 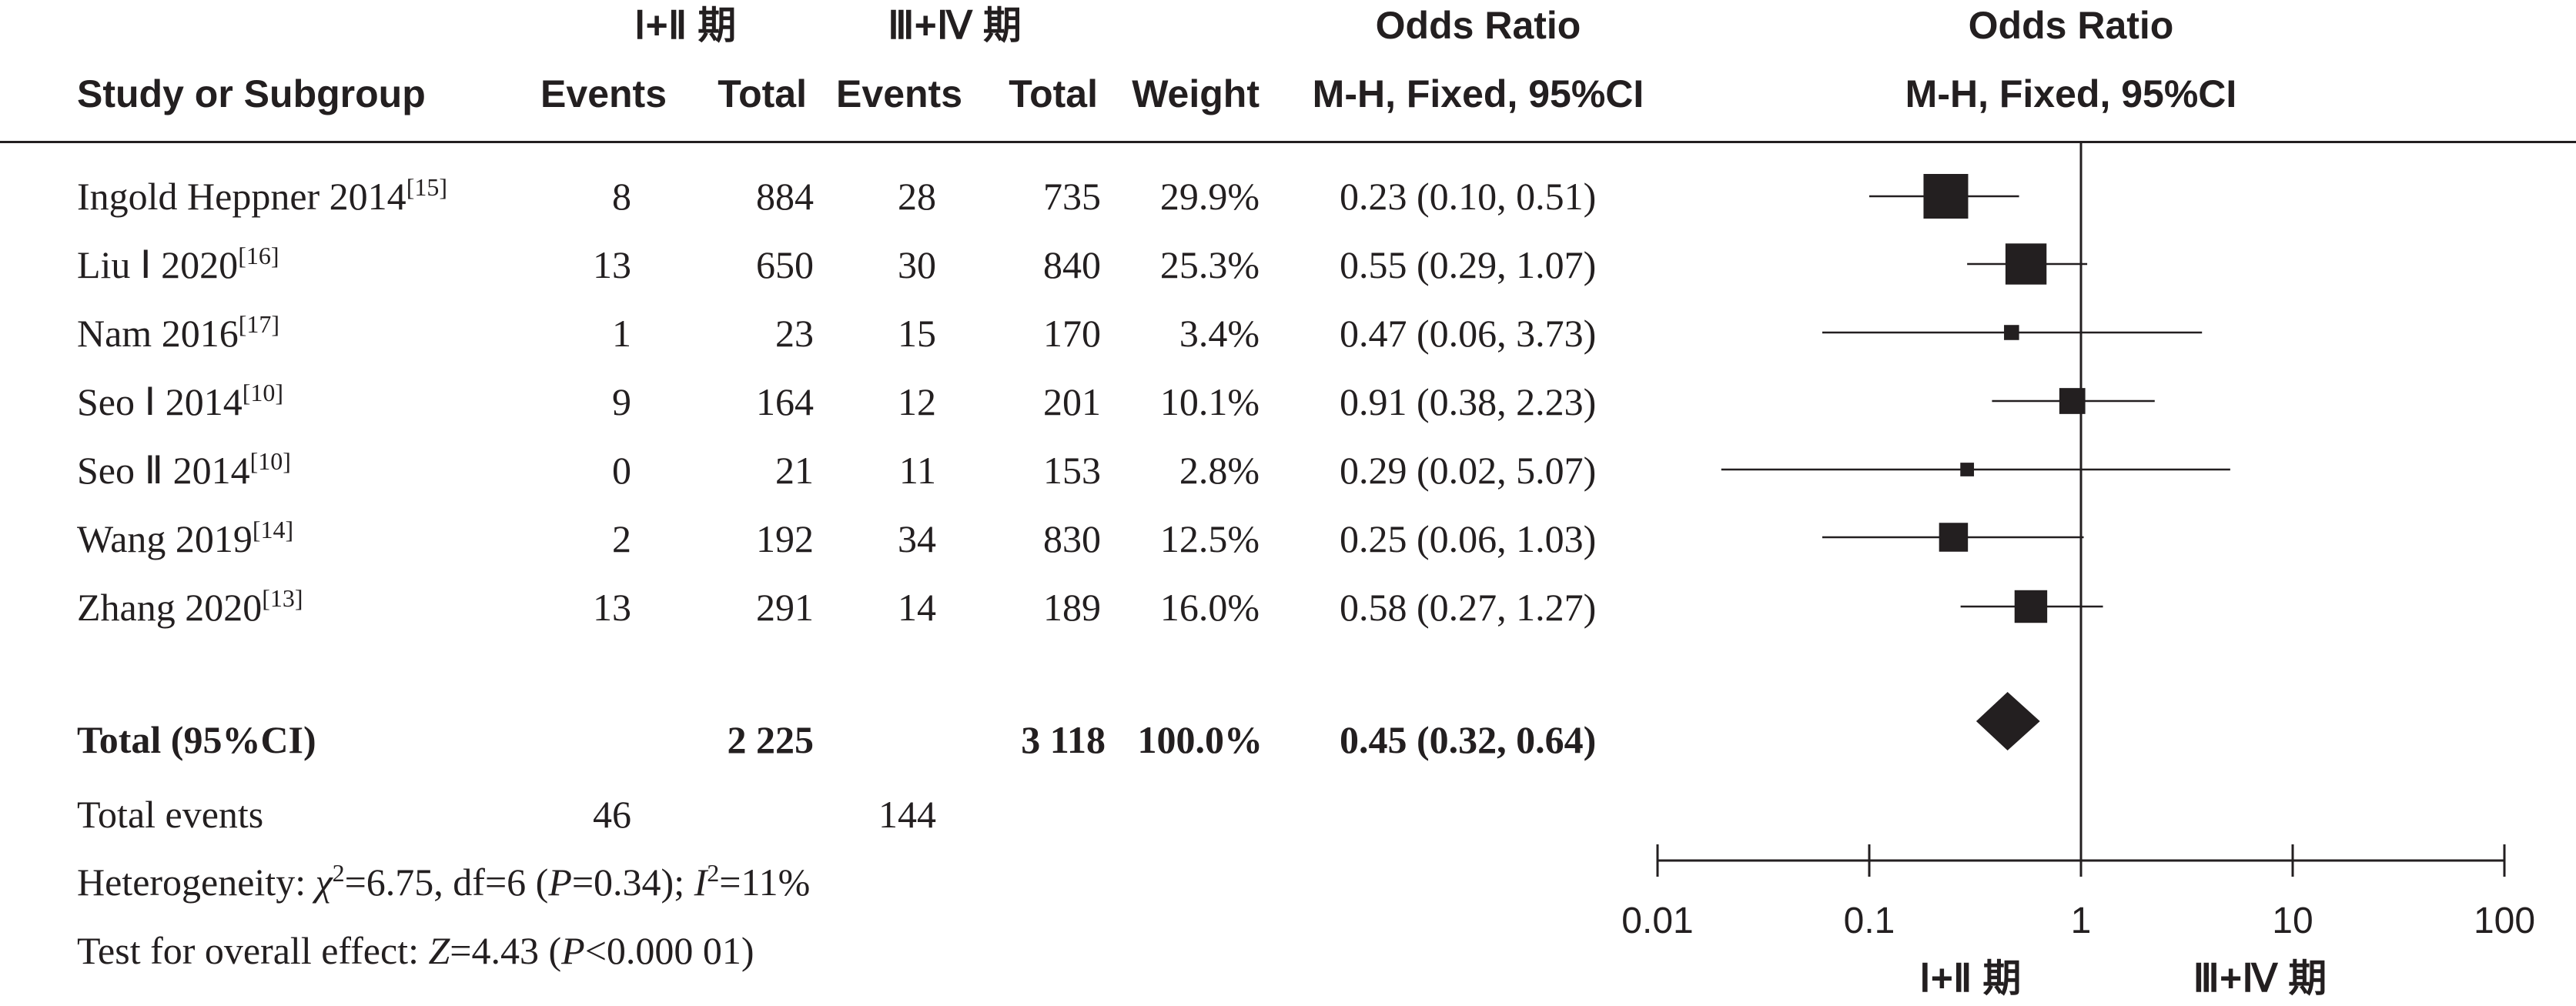 What do you see at coordinates (917, 264) in the screenshot?
I see `events2-cell: 30` at bounding box center [917, 264].